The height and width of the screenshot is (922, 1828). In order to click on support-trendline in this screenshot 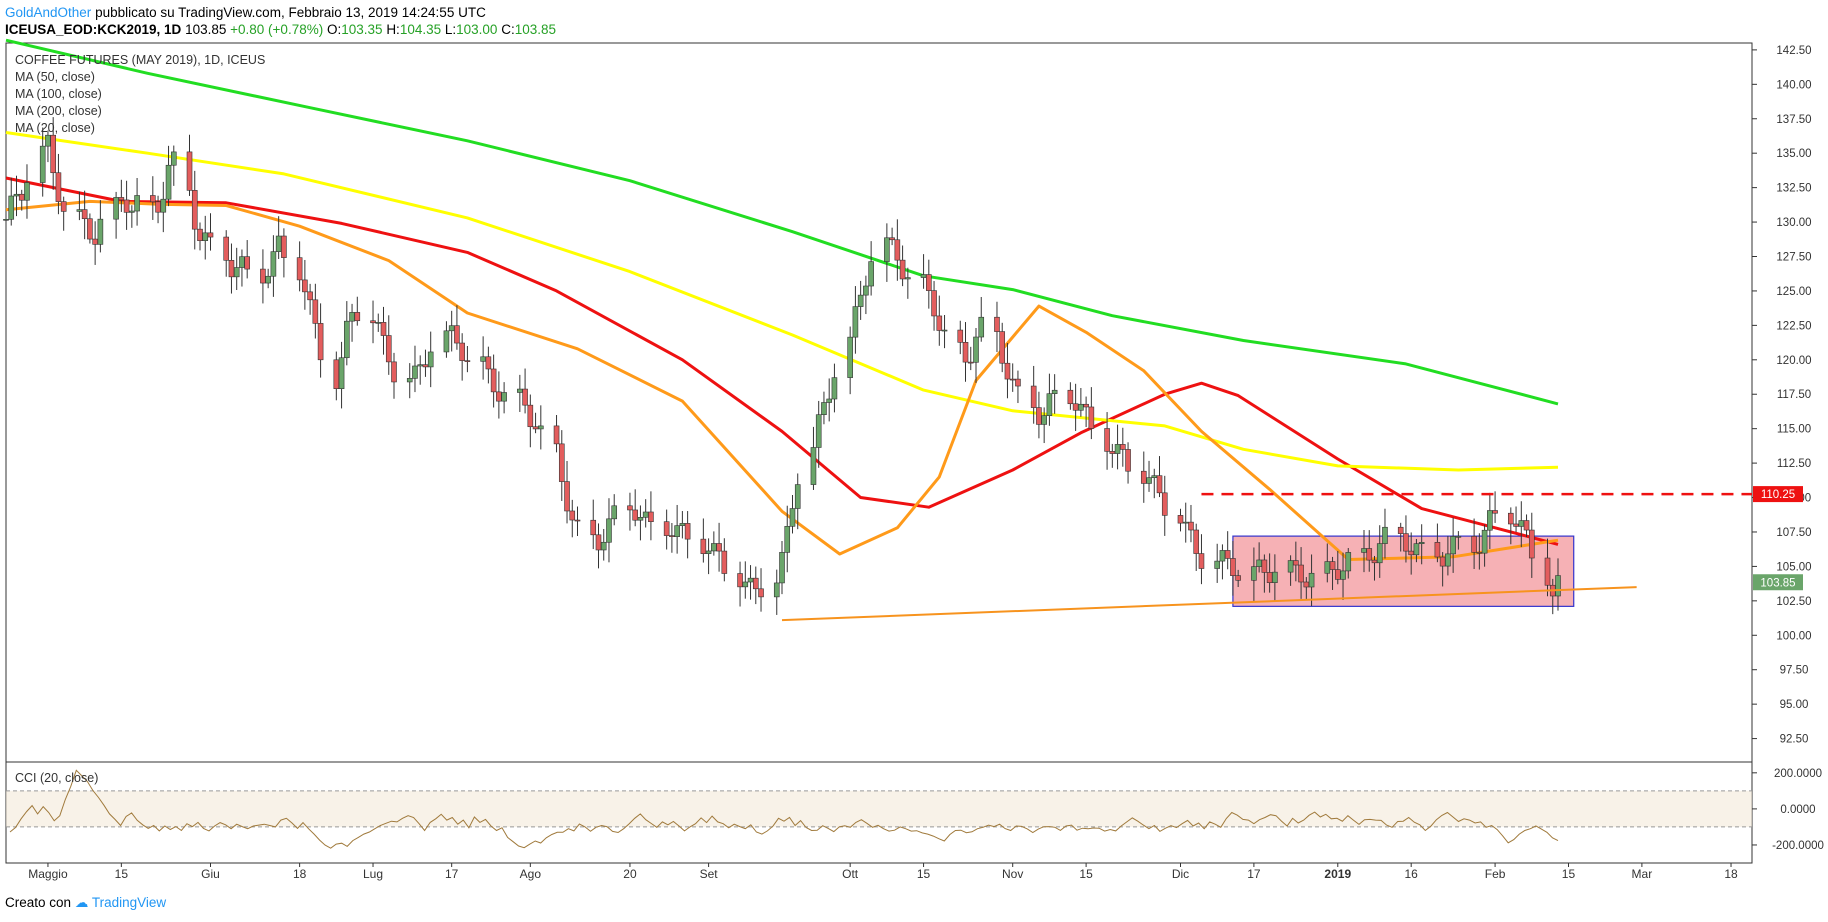, I will do `click(1209, 604)`.